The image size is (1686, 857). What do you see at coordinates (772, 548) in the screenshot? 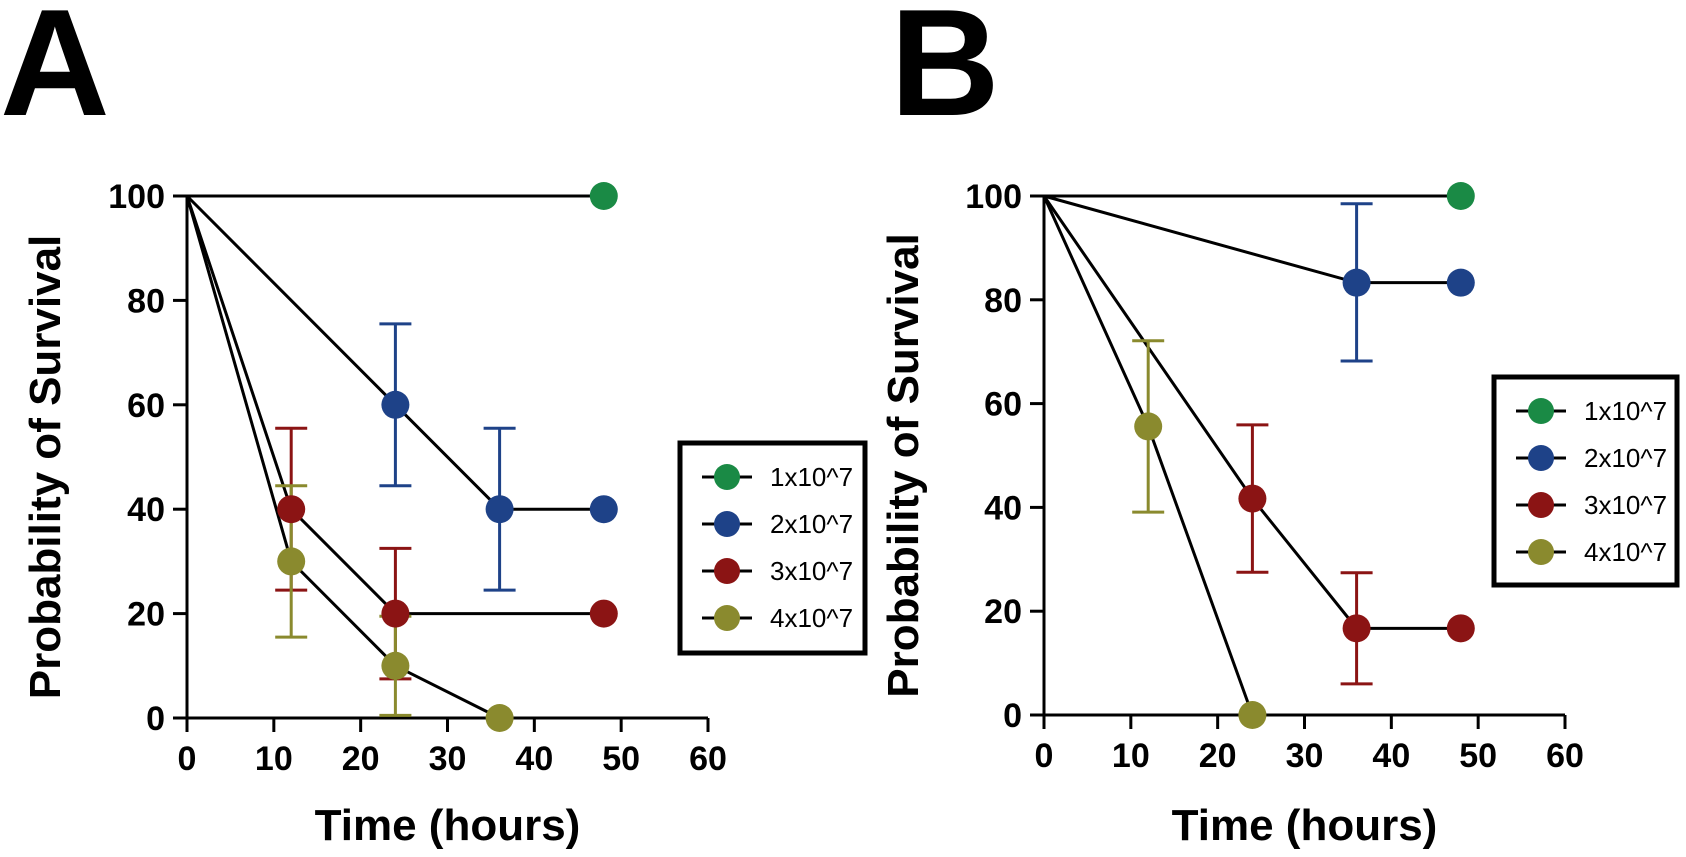
I see `panel-a-legend: 1x10^7 2x10^7 3x10^7 4x10^7` at bounding box center [772, 548].